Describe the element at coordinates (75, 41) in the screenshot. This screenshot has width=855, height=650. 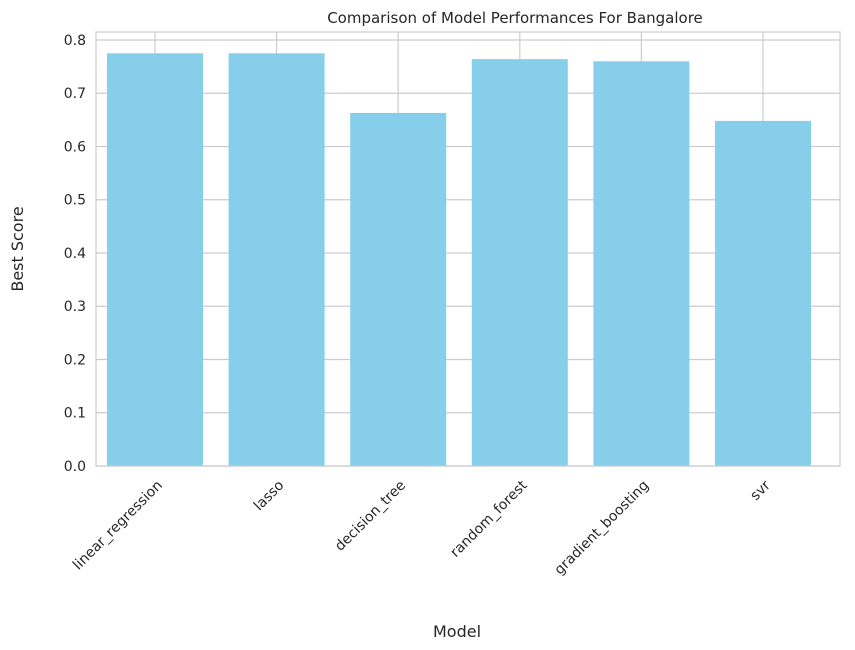
I see `y-tick-label: 0.8` at that location.